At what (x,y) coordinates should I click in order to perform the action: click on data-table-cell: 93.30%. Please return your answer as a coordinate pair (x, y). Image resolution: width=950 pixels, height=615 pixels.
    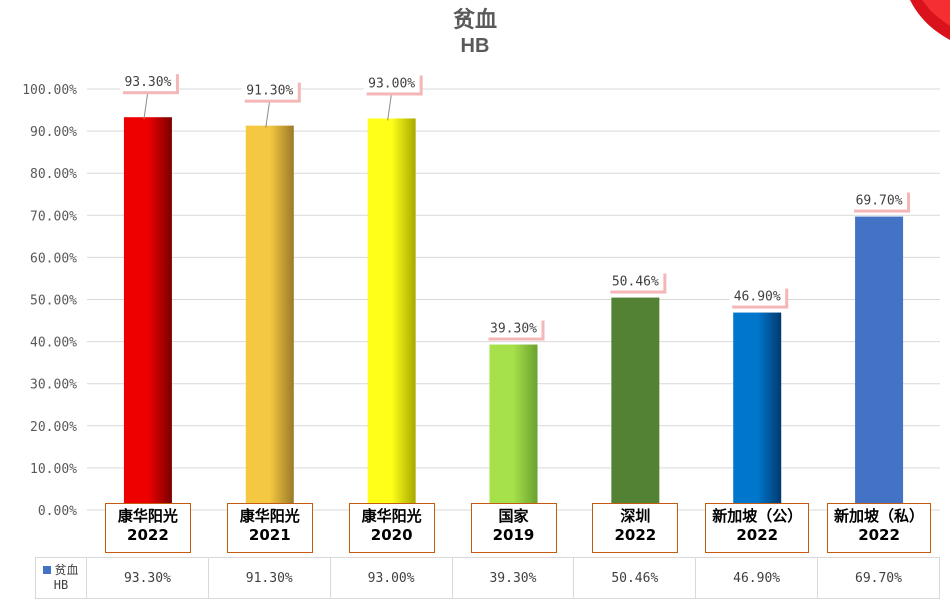
    Looking at the image, I should click on (147, 578).